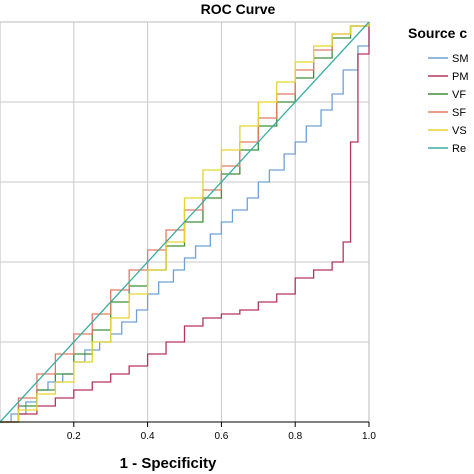 The image size is (474, 474). Describe the element at coordinates (221, 436) in the screenshot. I see `x-tick-label: 0.6` at that location.